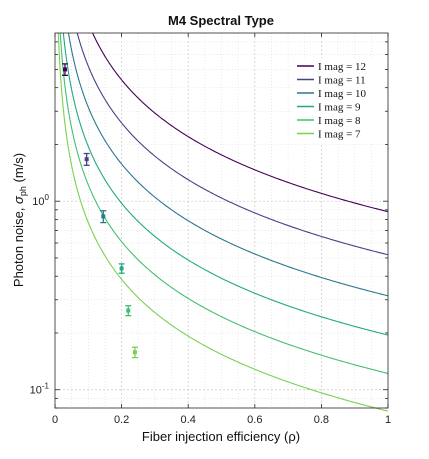 This screenshot has height=459, width=429. Describe the element at coordinates (188, 420) in the screenshot. I see `x-tick-label: 0.4` at that location.